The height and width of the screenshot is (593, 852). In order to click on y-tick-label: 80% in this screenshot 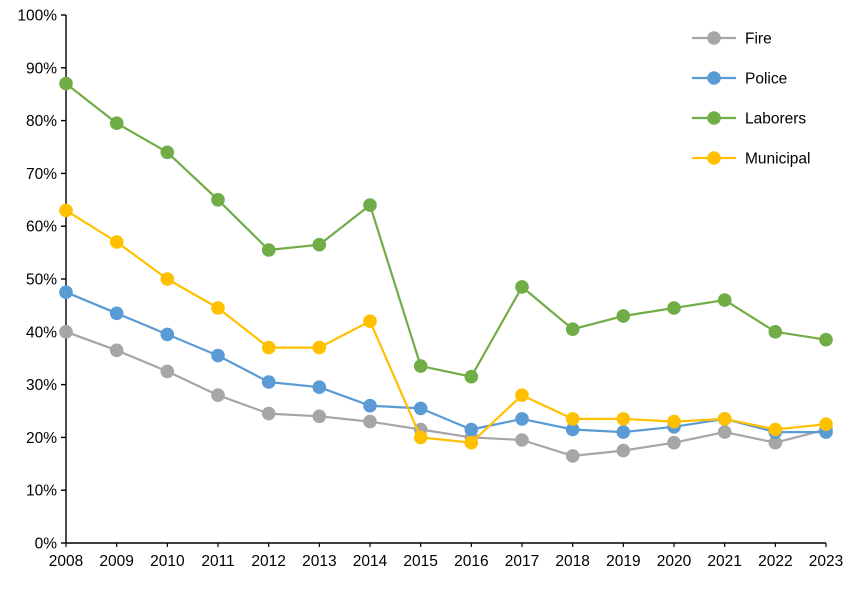, I will do `click(41, 121)`.